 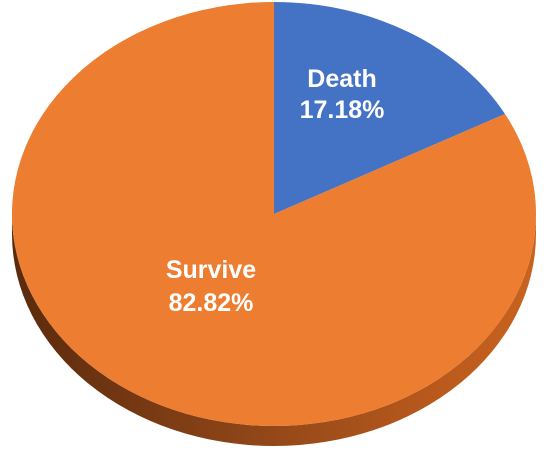 What do you see at coordinates (342, 110) in the screenshot?
I see `death-label-value: 17.18%` at bounding box center [342, 110].